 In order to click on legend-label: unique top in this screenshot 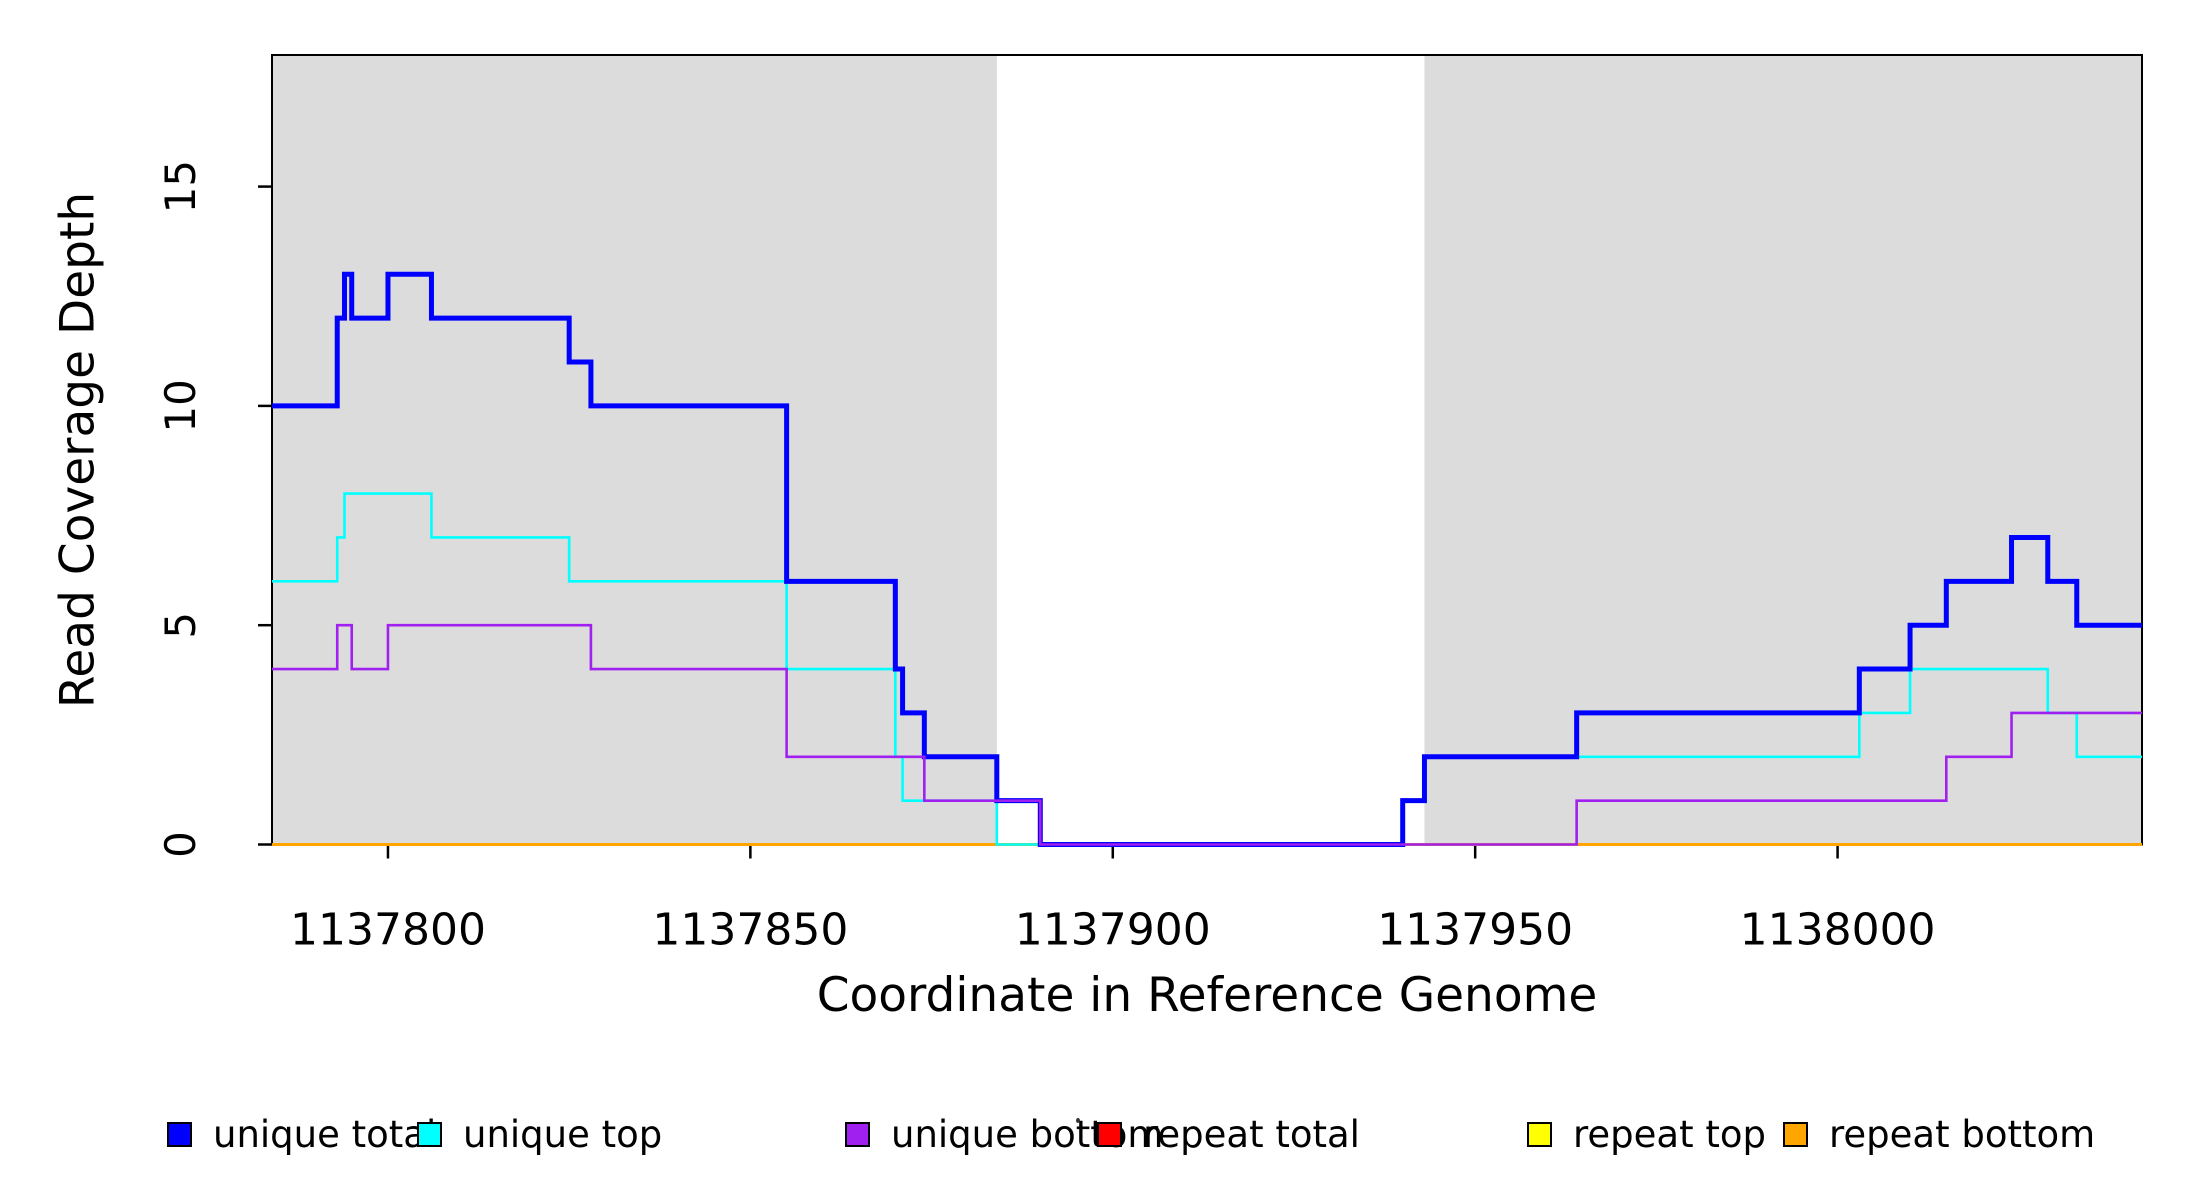, I will do `click(563, 1134)`.